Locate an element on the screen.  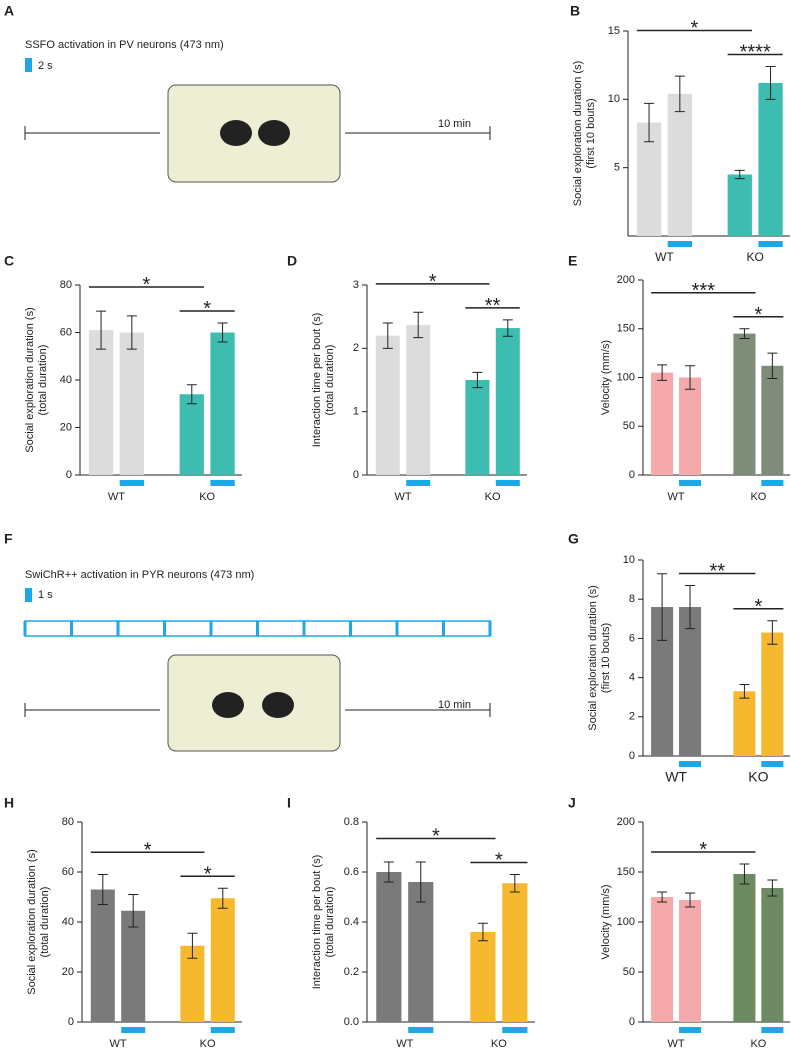
pulse-label: 1 s is located at coordinates (45, 595).